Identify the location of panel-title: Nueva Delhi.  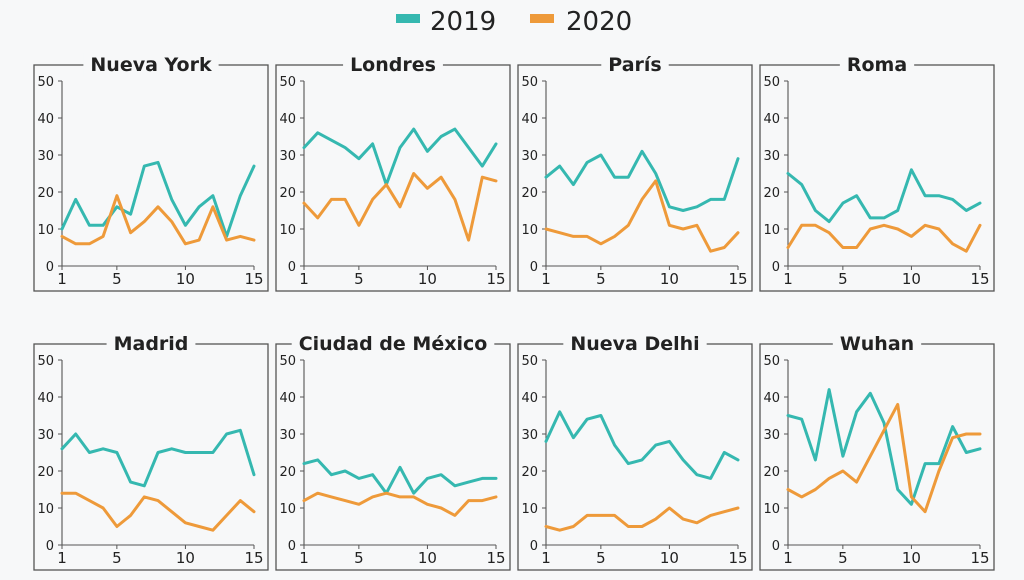
(634, 344).